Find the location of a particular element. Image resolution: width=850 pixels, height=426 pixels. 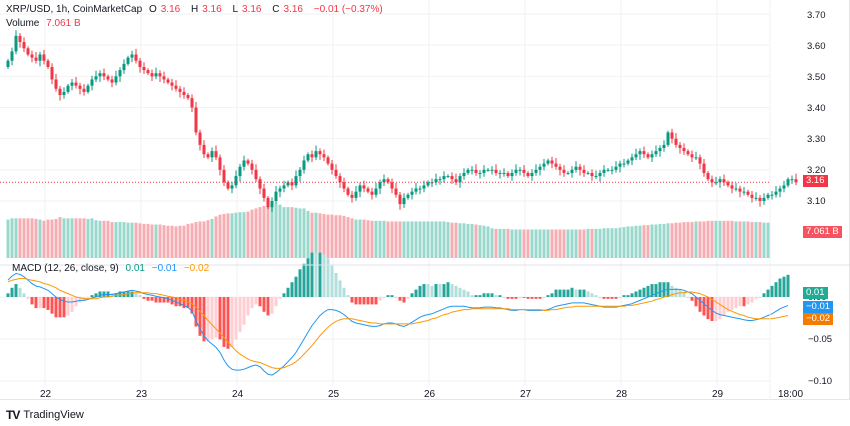

price-axis: 3.70 3.60 3.50 3.40 3.30 3.20 3.10 is located at coordinates (816, 108).